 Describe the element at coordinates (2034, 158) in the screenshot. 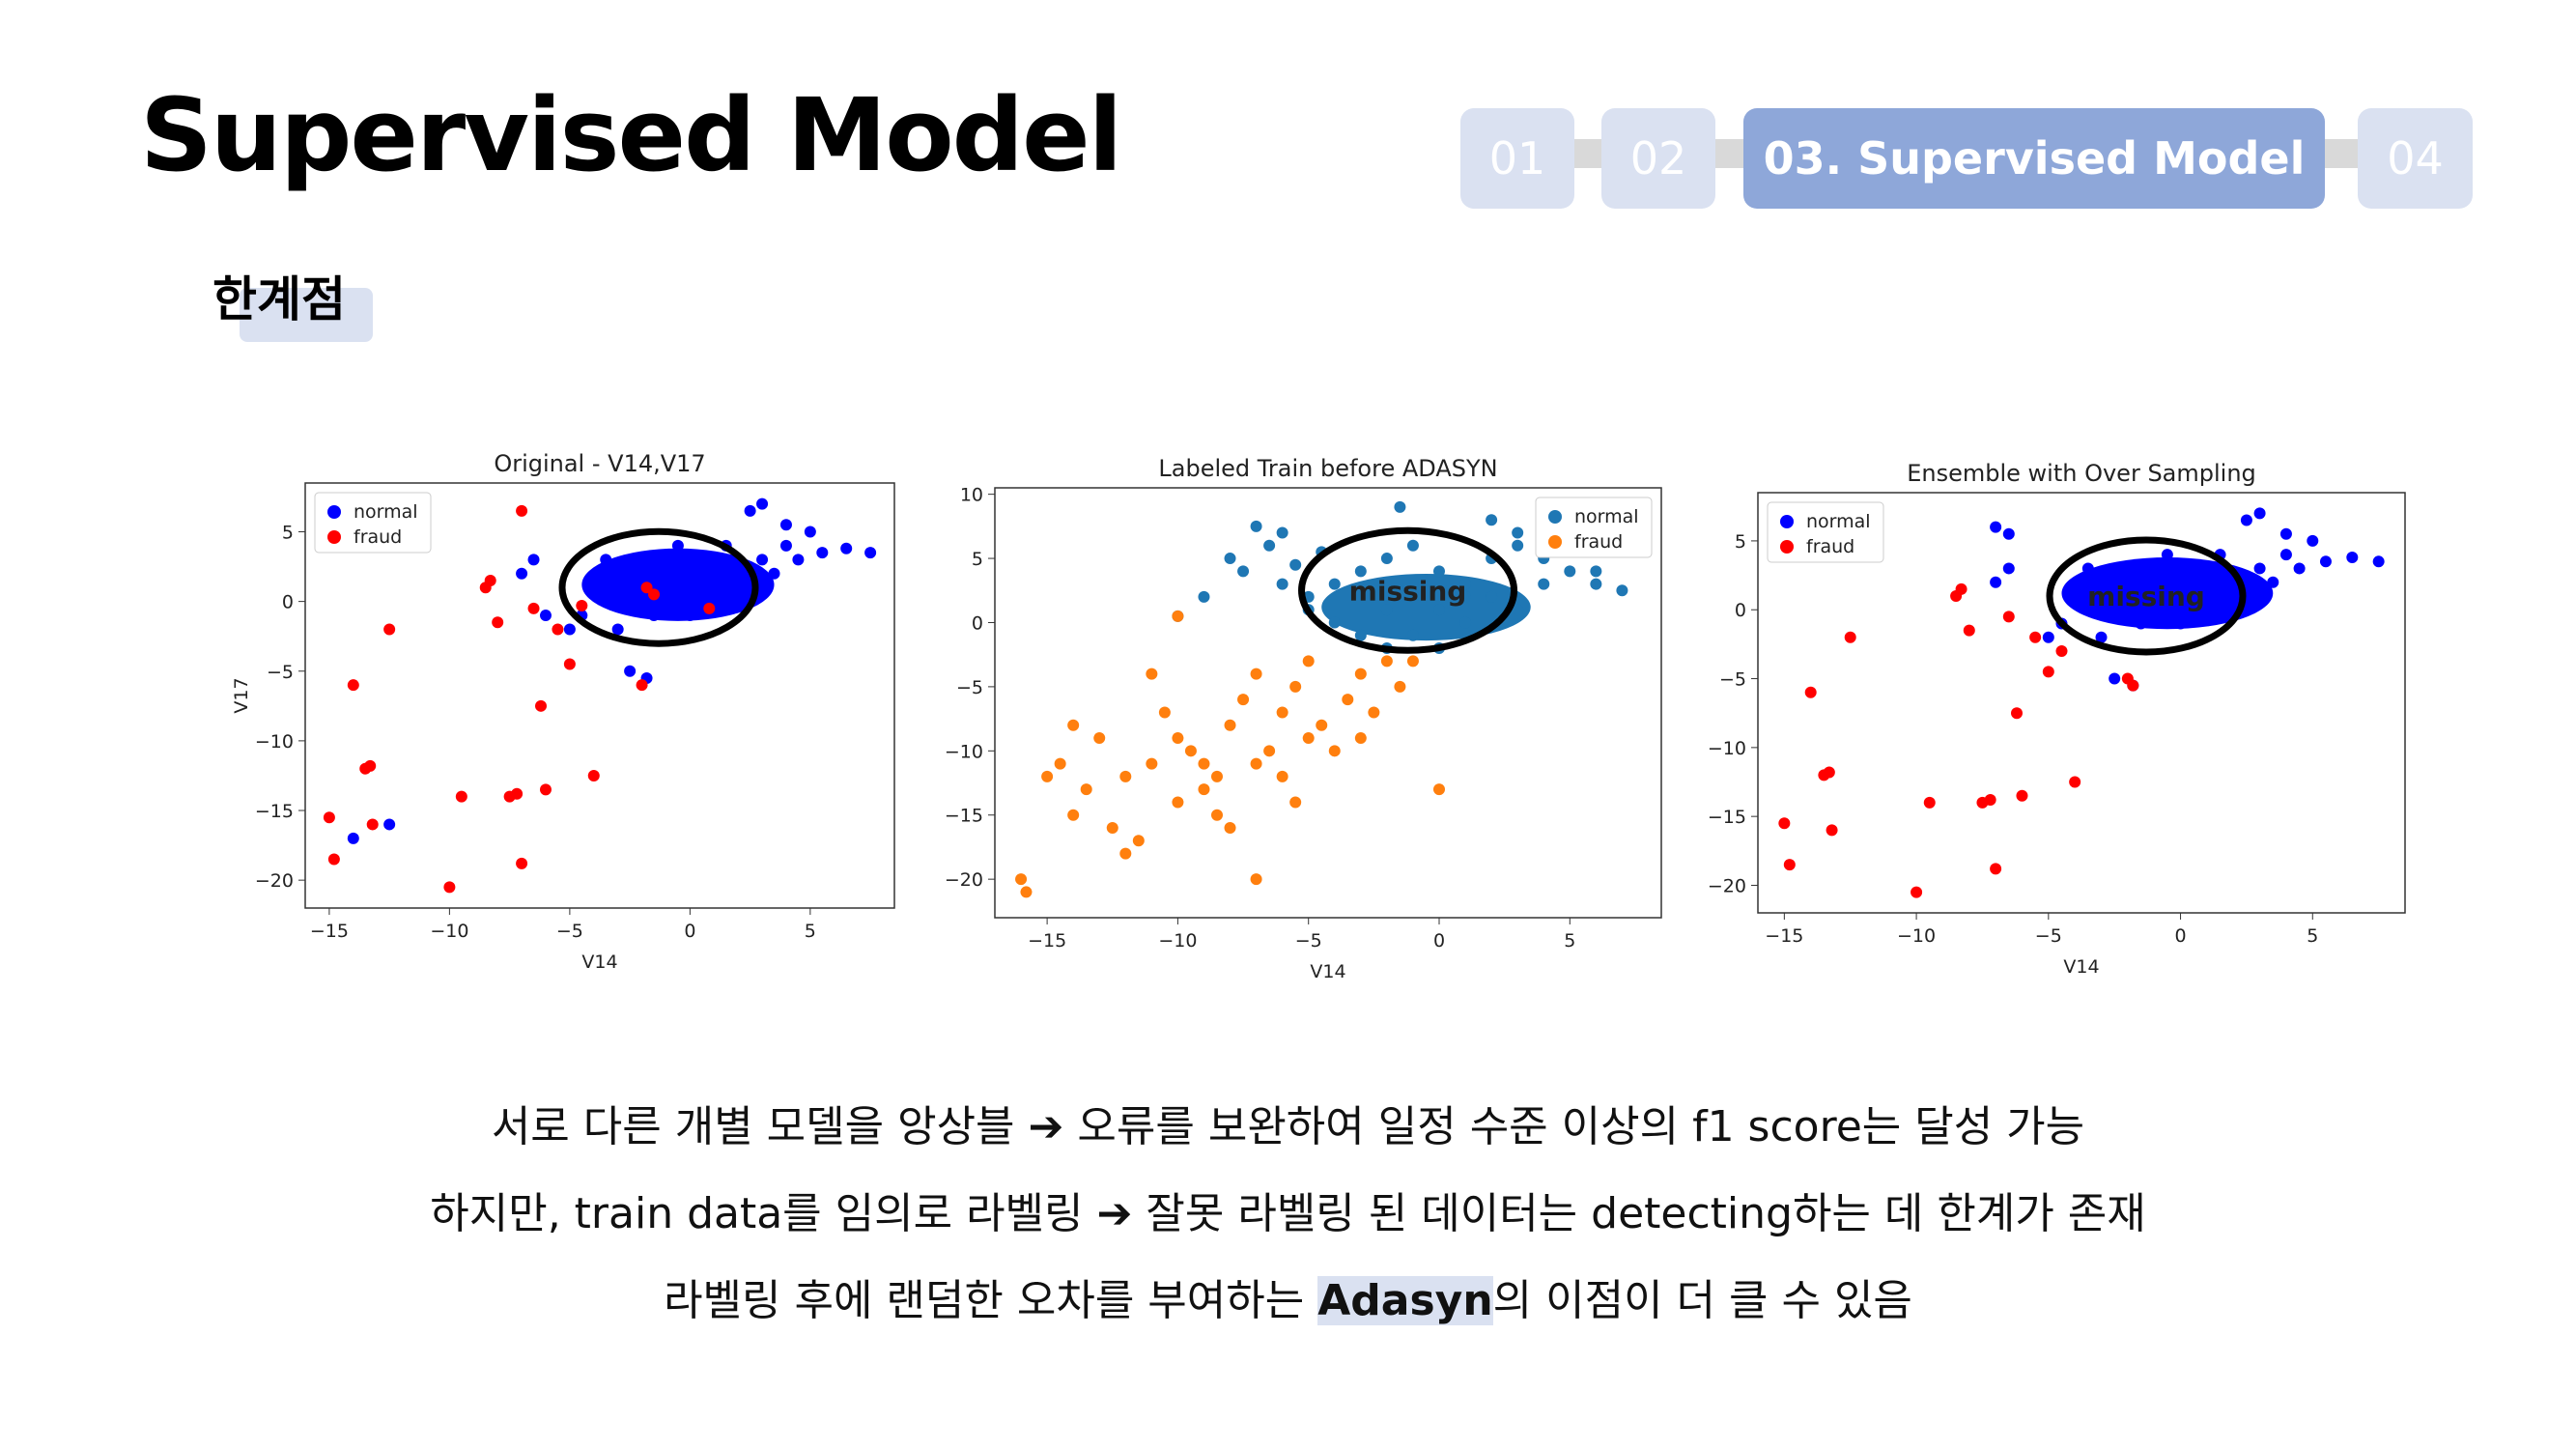

I see `nav-item-03-active: 03. Supervised Model` at that location.